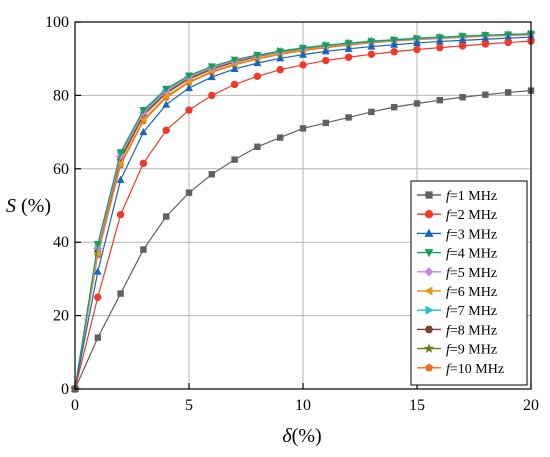 The height and width of the screenshot is (457, 550). Describe the element at coordinates (61, 316) in the screenshot. I see `y-tick-label: 20` at that location.